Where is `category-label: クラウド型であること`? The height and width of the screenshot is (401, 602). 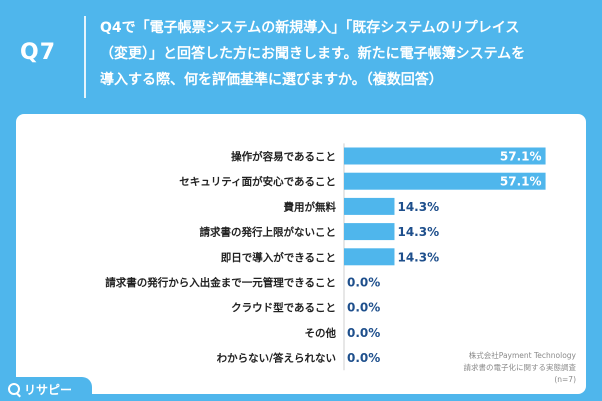
category-label: クラウド型であること is located at coordinates (283, 307).